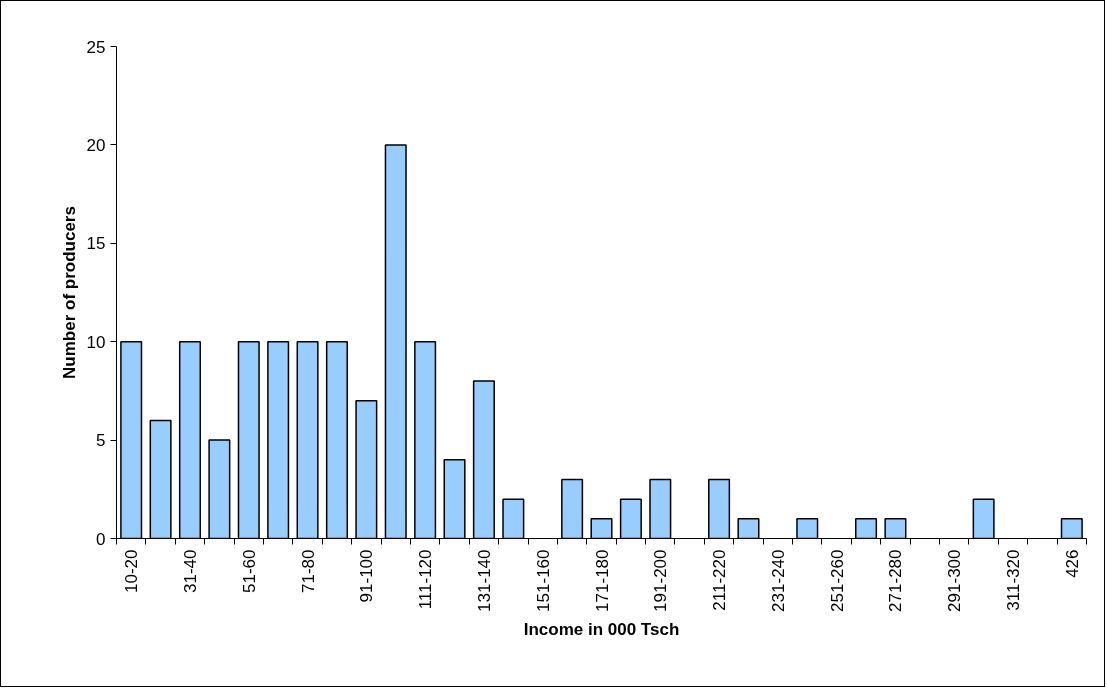 Image resolution: width=1107 pixels, height=689 pixels. What do you see at coordinates (69, 292) in the screenshot?
I see `y-axis-title: Number of producers` at bounding box center [69, 292].